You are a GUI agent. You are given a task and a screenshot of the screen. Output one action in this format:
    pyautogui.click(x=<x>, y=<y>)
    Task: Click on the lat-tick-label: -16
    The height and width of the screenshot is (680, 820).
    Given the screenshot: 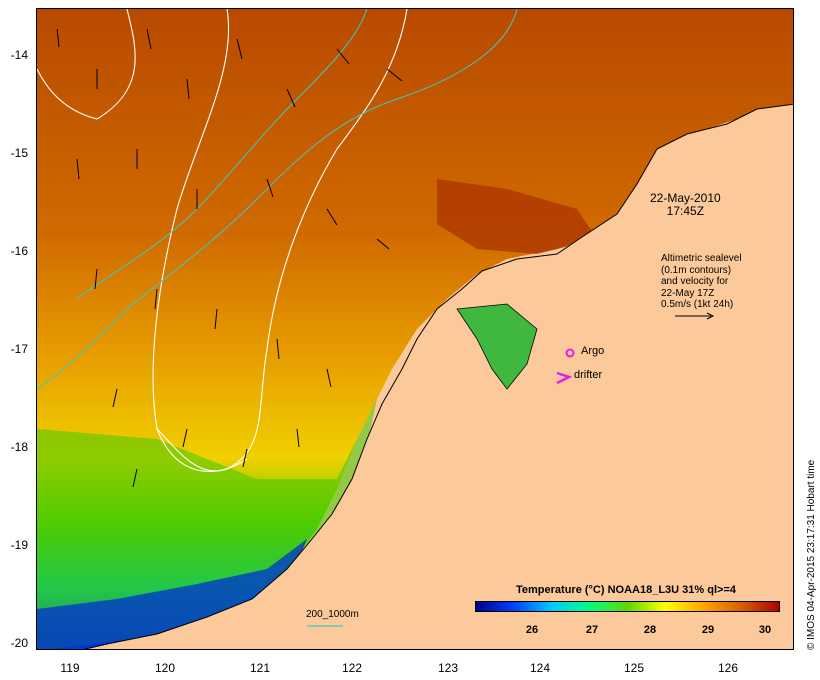 What is the action you would take?
    pyautogui.click(x=19, y=251)
    